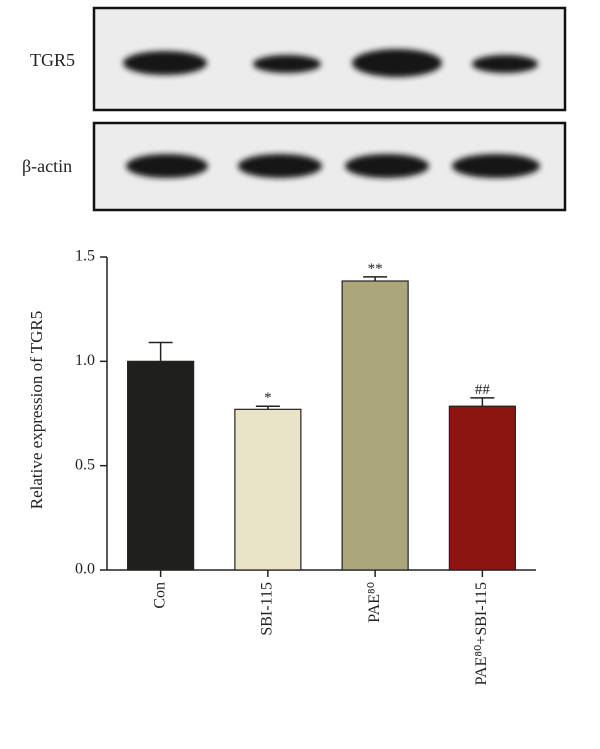 Image resolution: width=600 pixels, height=749 pixels. I want to click on blot-label: TGR5, so click(52, 60).